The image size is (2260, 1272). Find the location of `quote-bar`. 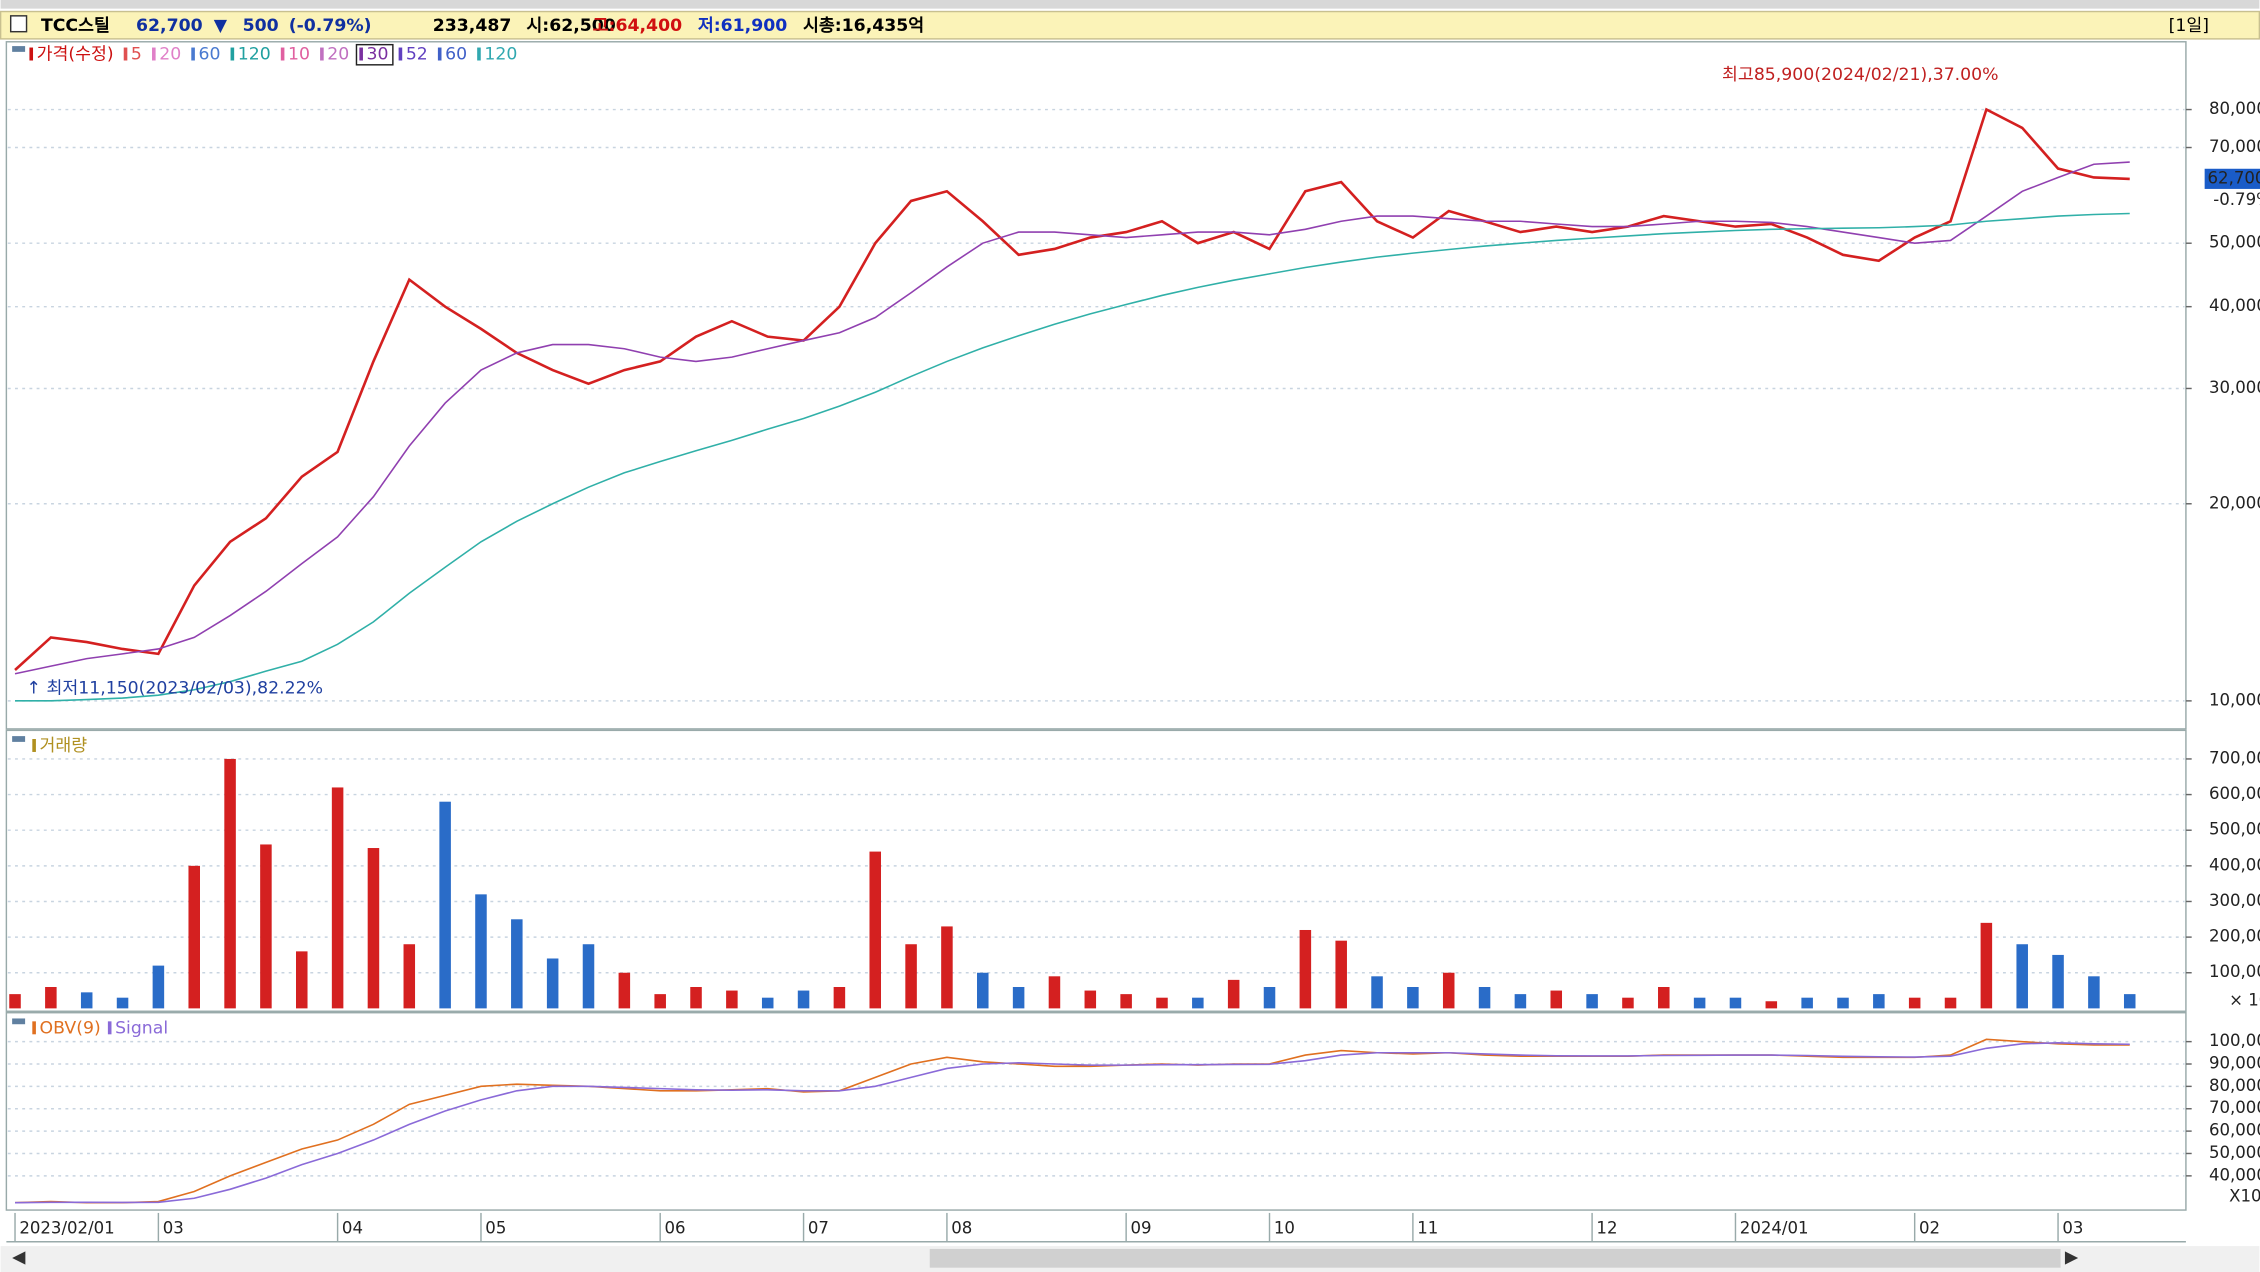

quote-bar is located at coordinates (1130, 25).